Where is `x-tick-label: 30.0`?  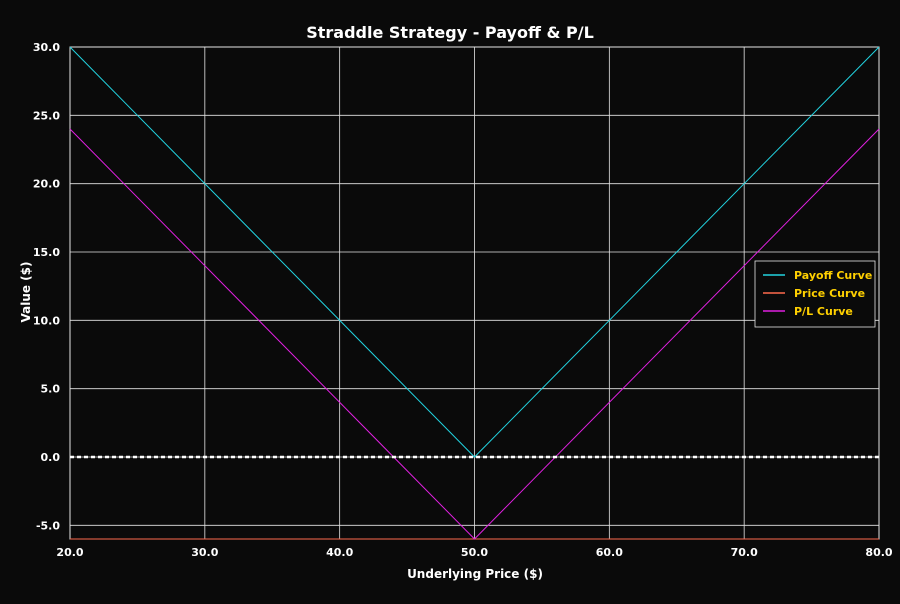 x-tick-label: 30.0 is located at coordinates (204, 552).